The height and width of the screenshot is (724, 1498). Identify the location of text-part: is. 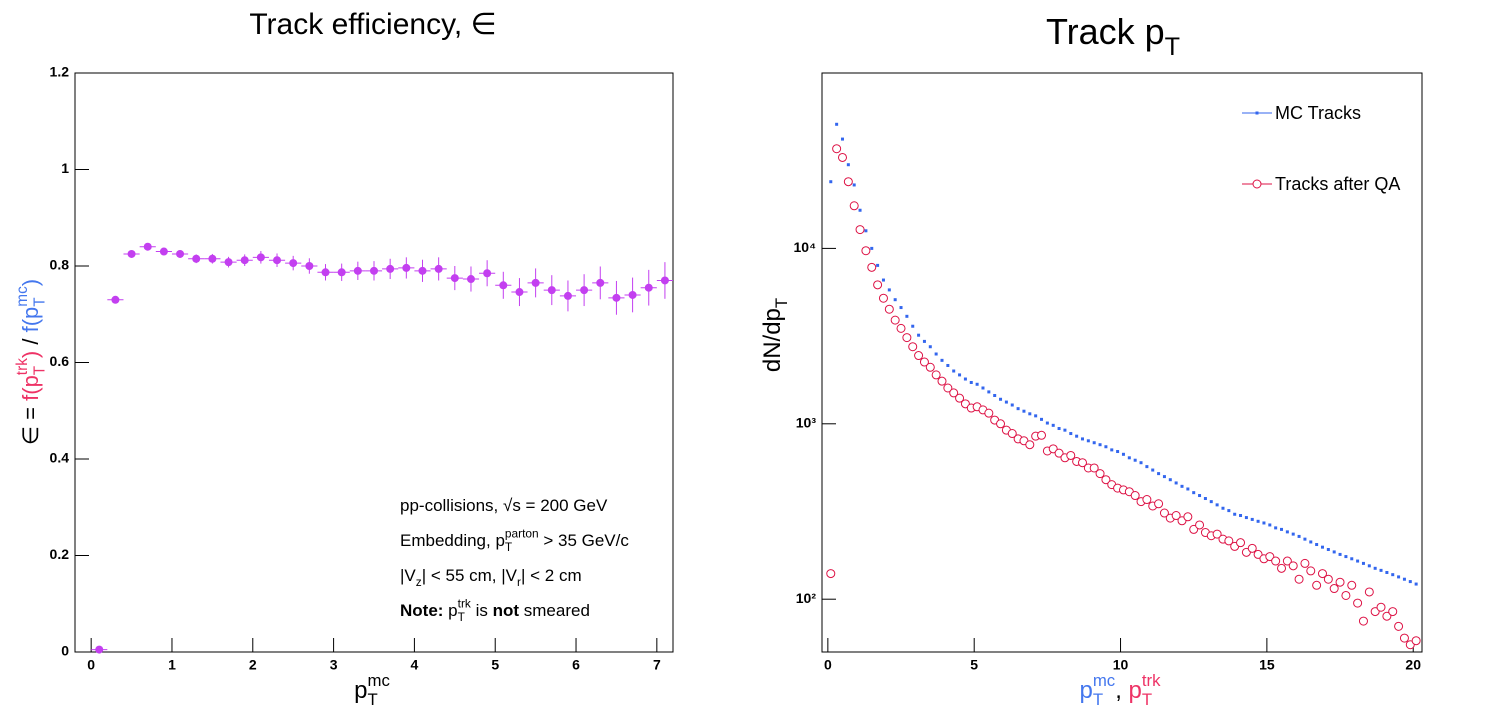
(482, 610).